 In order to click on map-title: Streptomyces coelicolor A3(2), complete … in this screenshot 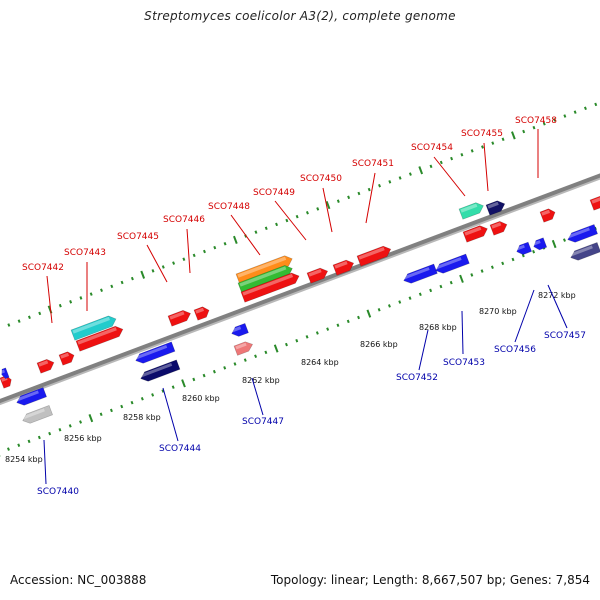, I will do `click(300, 16)`.